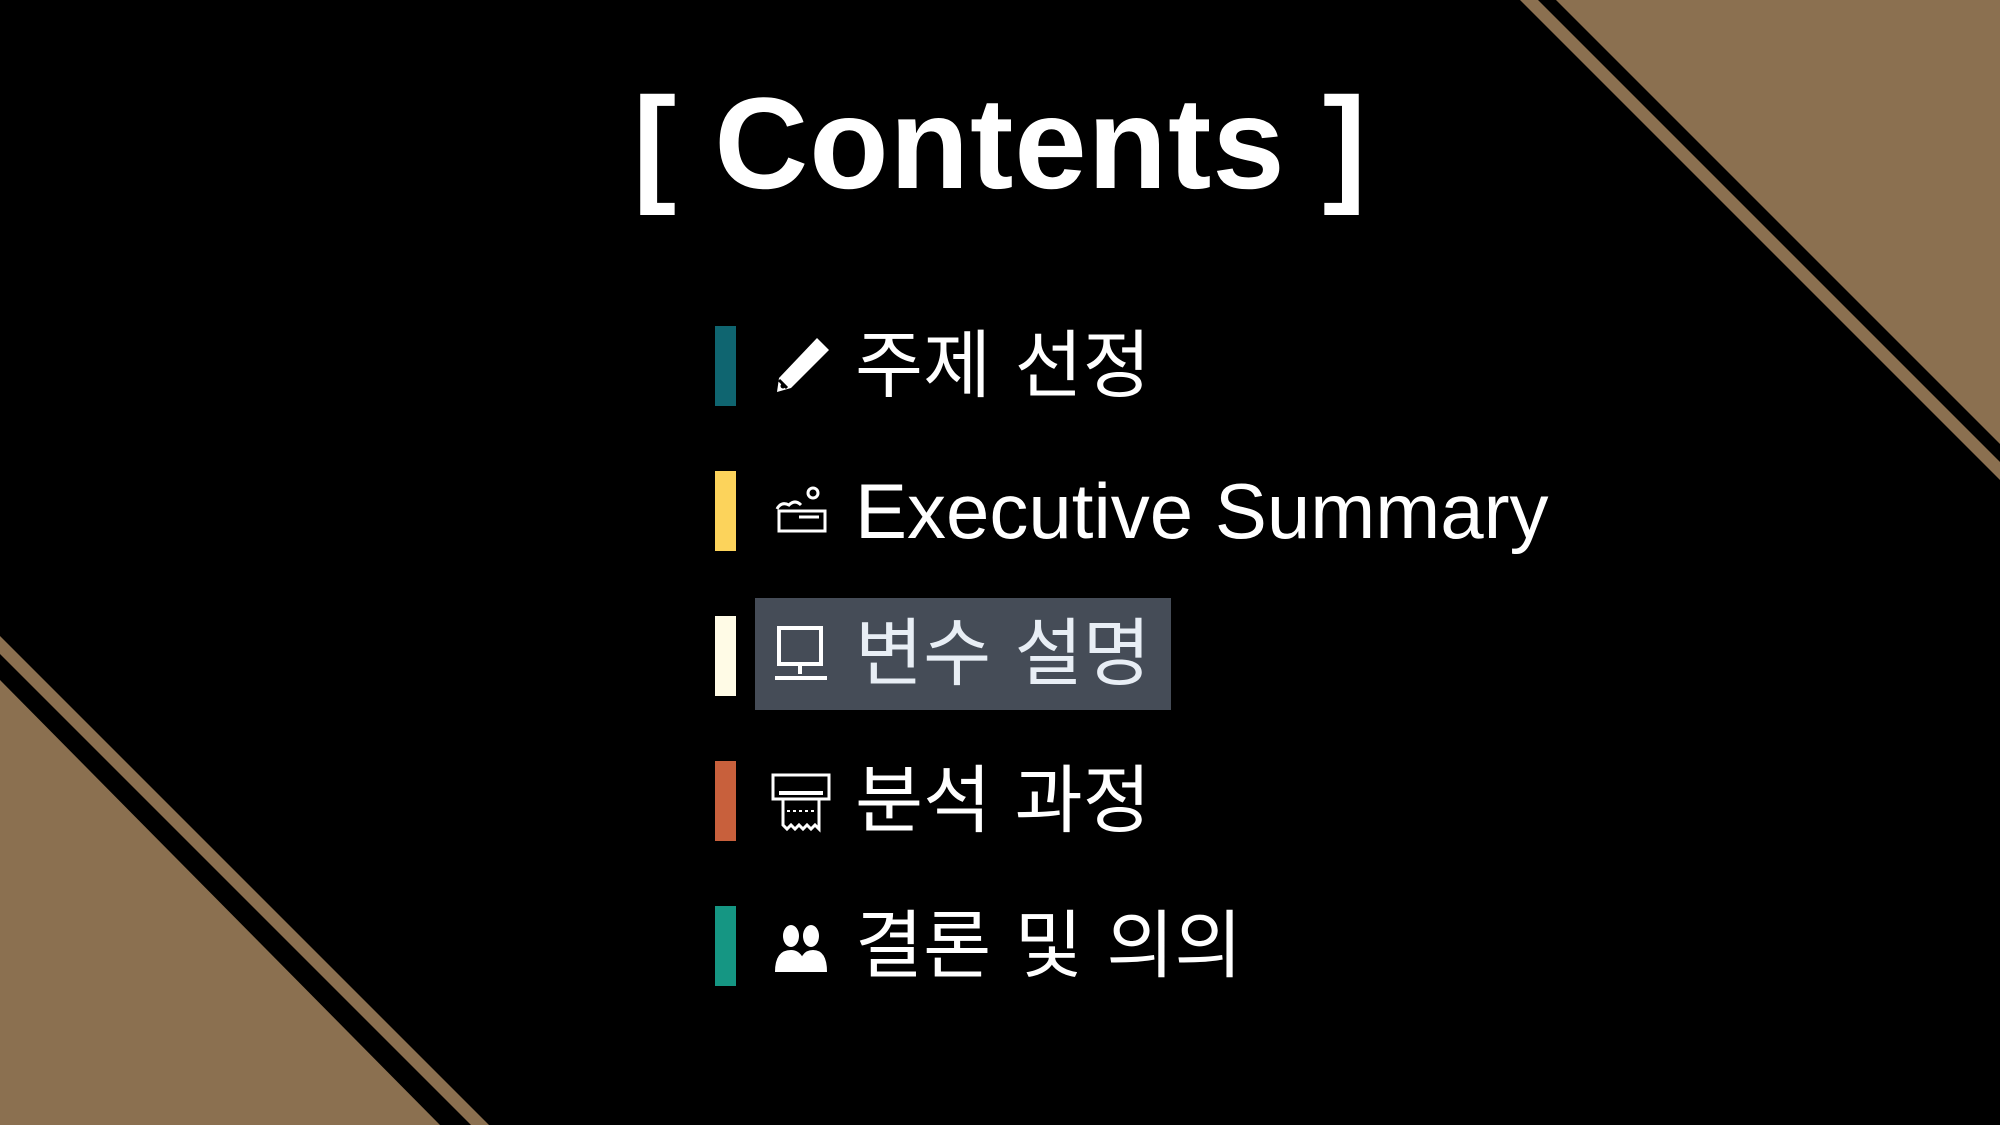 Image resolution: width=2000 pixels, height=1125 pixels. I want to click on menu-item-row: Executive Summary, so click(1162, 511).